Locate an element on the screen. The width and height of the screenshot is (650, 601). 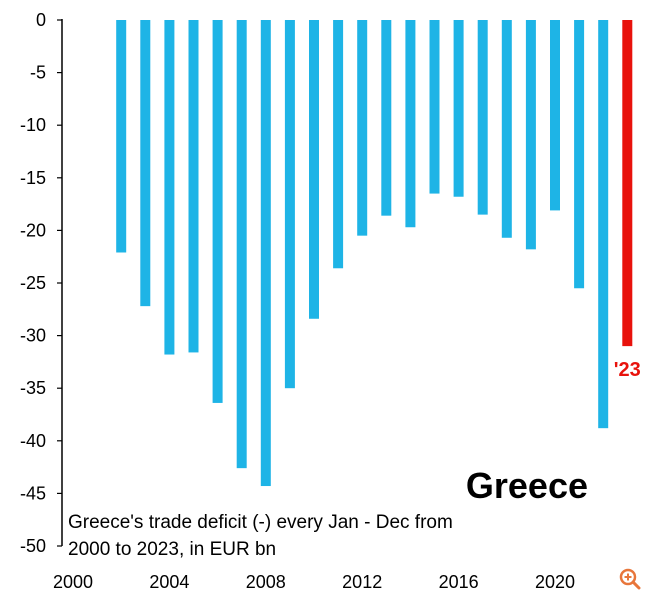
zoom-in-icon is located at coordinates (630, 579).